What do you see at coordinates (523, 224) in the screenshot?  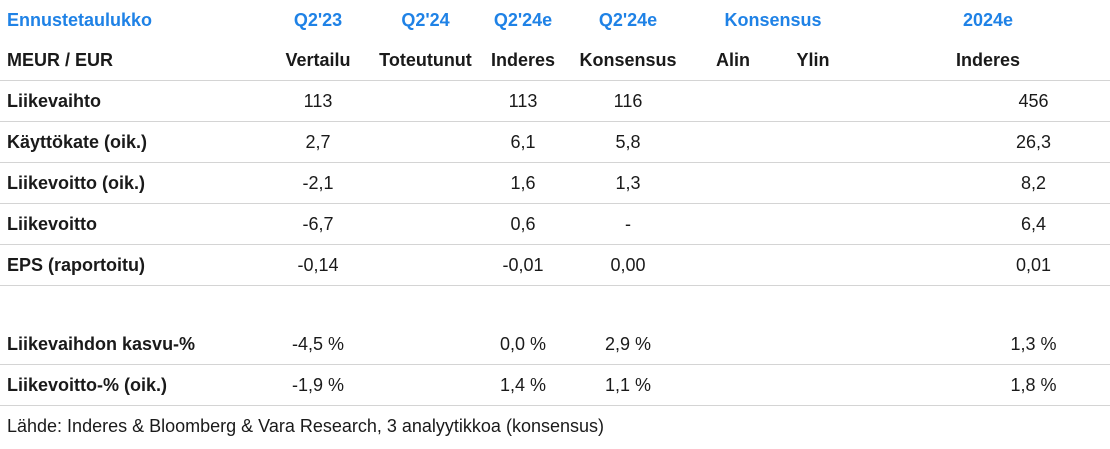 I see `cell: 0,6` at bounding box center [523, 224].